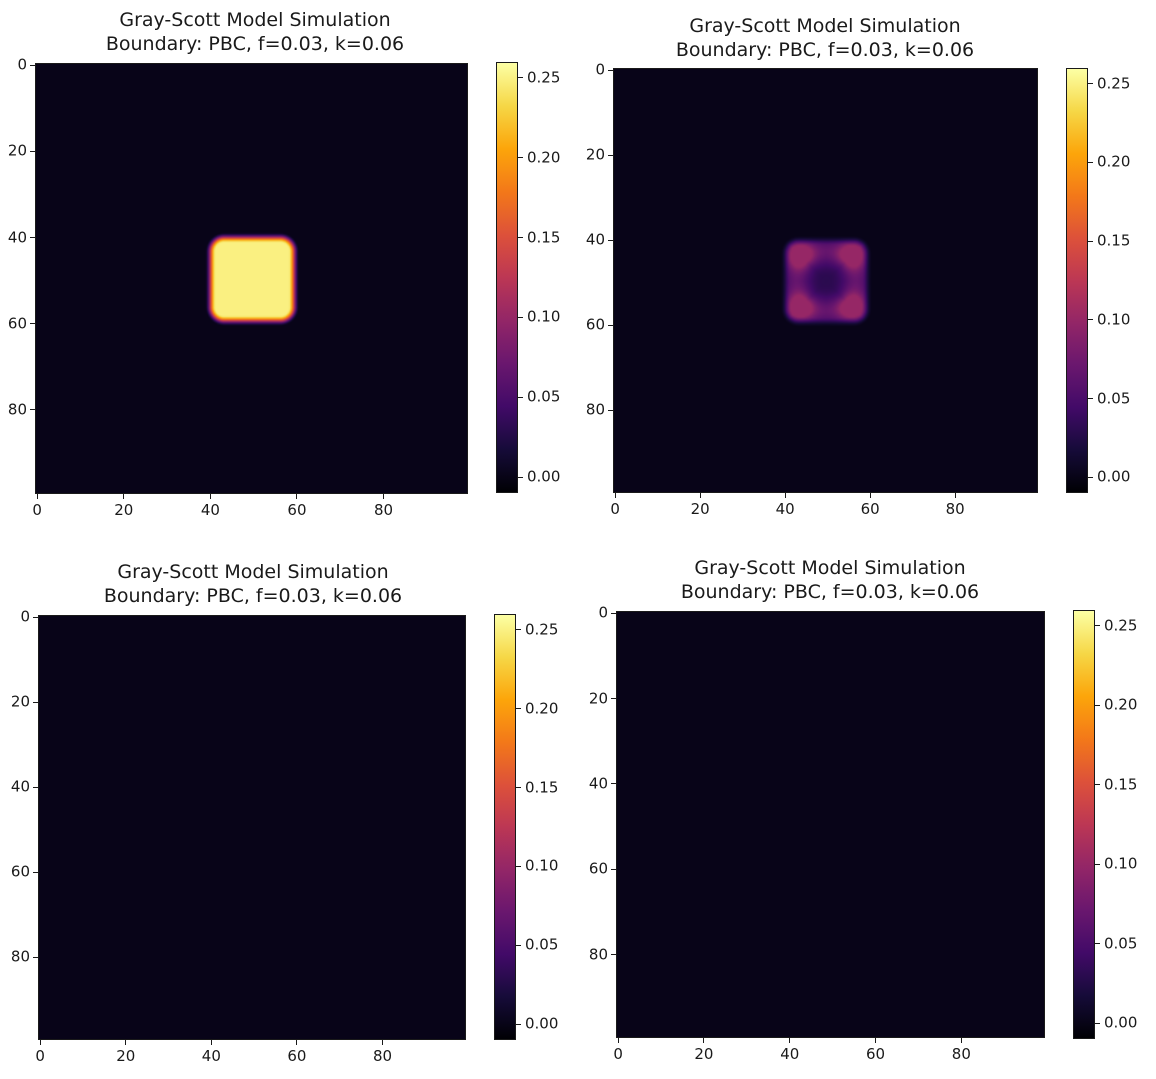 This screenshot has width=1156, height=1079. Describe the element at coordinates (544, 396) in the screenshot. I see `colorbar-tick-label: 0.05` at that location.